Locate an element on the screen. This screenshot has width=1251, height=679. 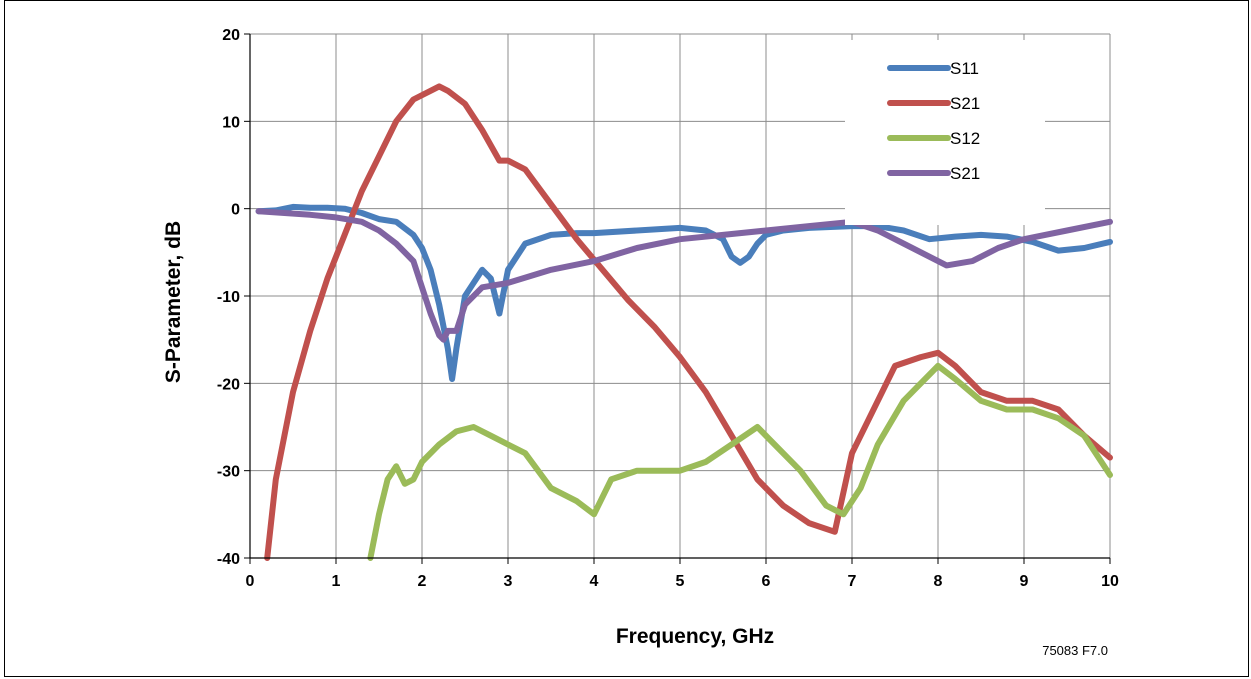
x-tick-label-0: 0 is located at coordinates (250, 581).